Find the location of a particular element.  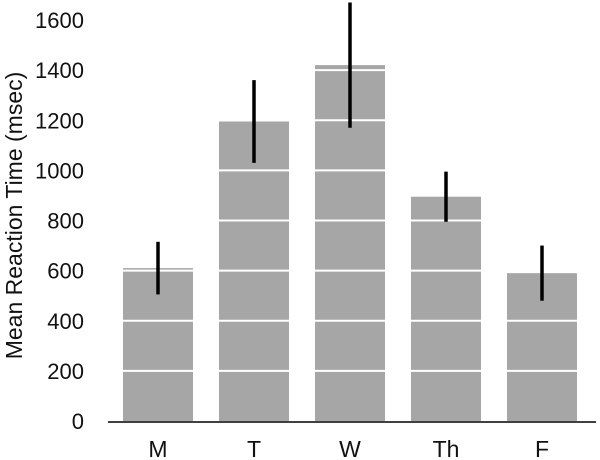

y-tick-labels: 0 200 400 600 800 1000 1200 1400 1600 is located at coordinates (59, 221).